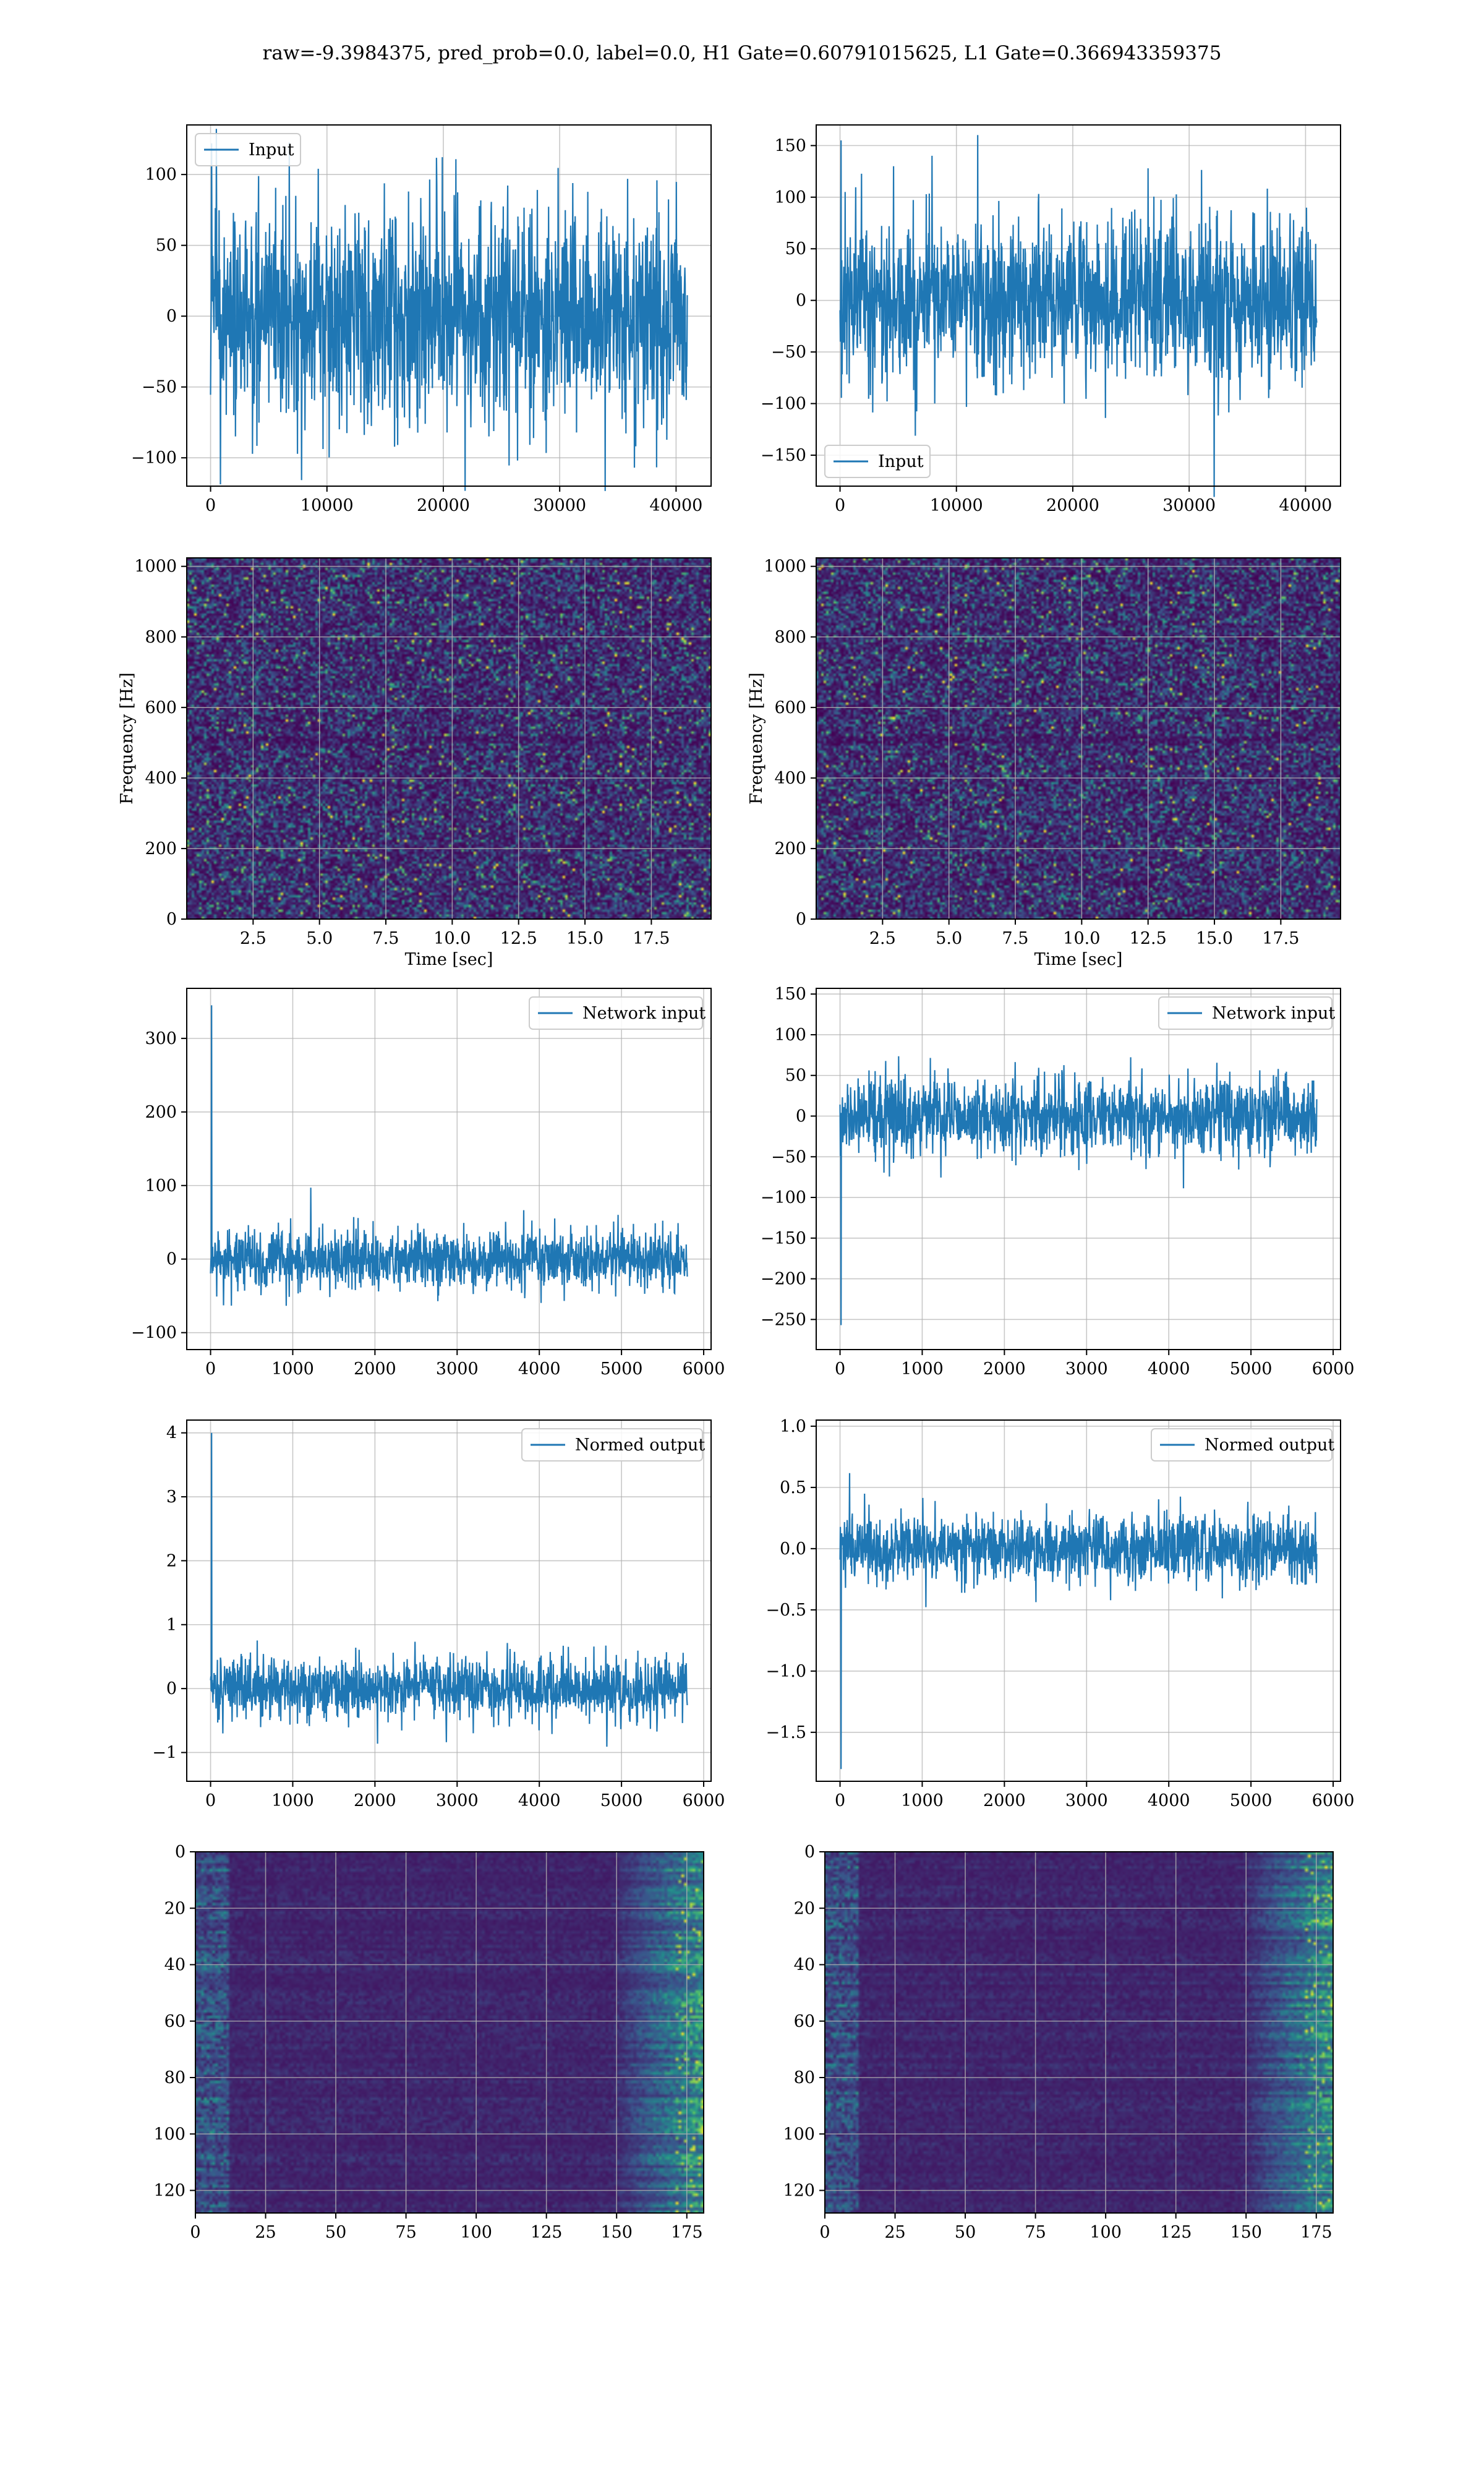  I want to click on h1-spectrogram-ytick-label: 600, so click(161, 707).